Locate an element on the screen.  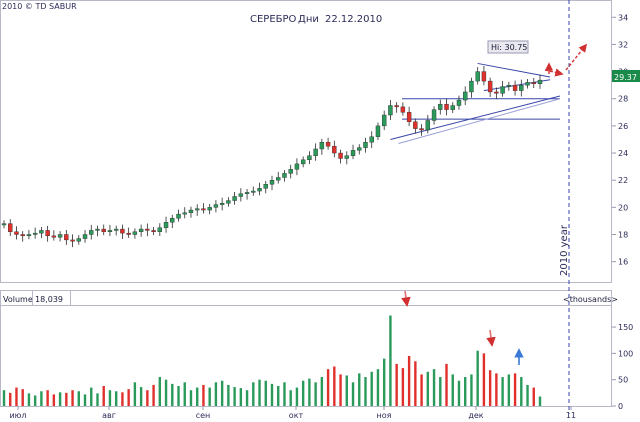
rising-trend-line-inner is located at coordinates (479, 121).